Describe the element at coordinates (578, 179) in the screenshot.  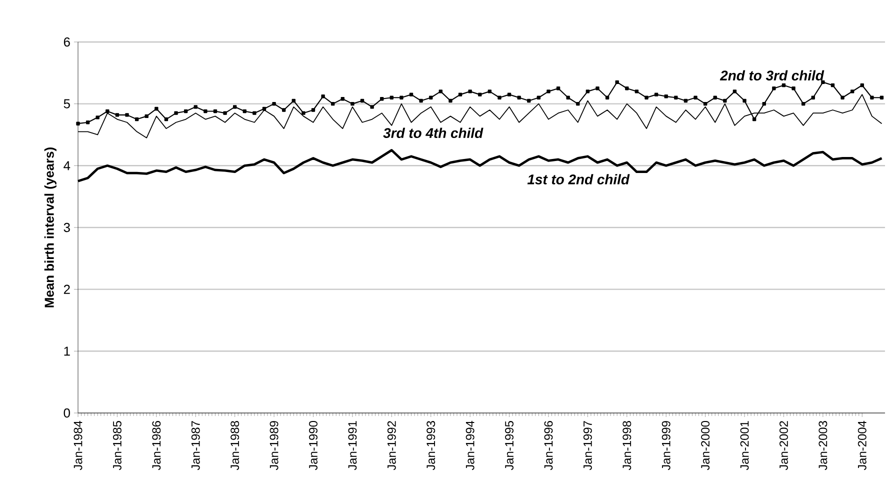
I see `series-label: 1st to 2nd child` at that location.